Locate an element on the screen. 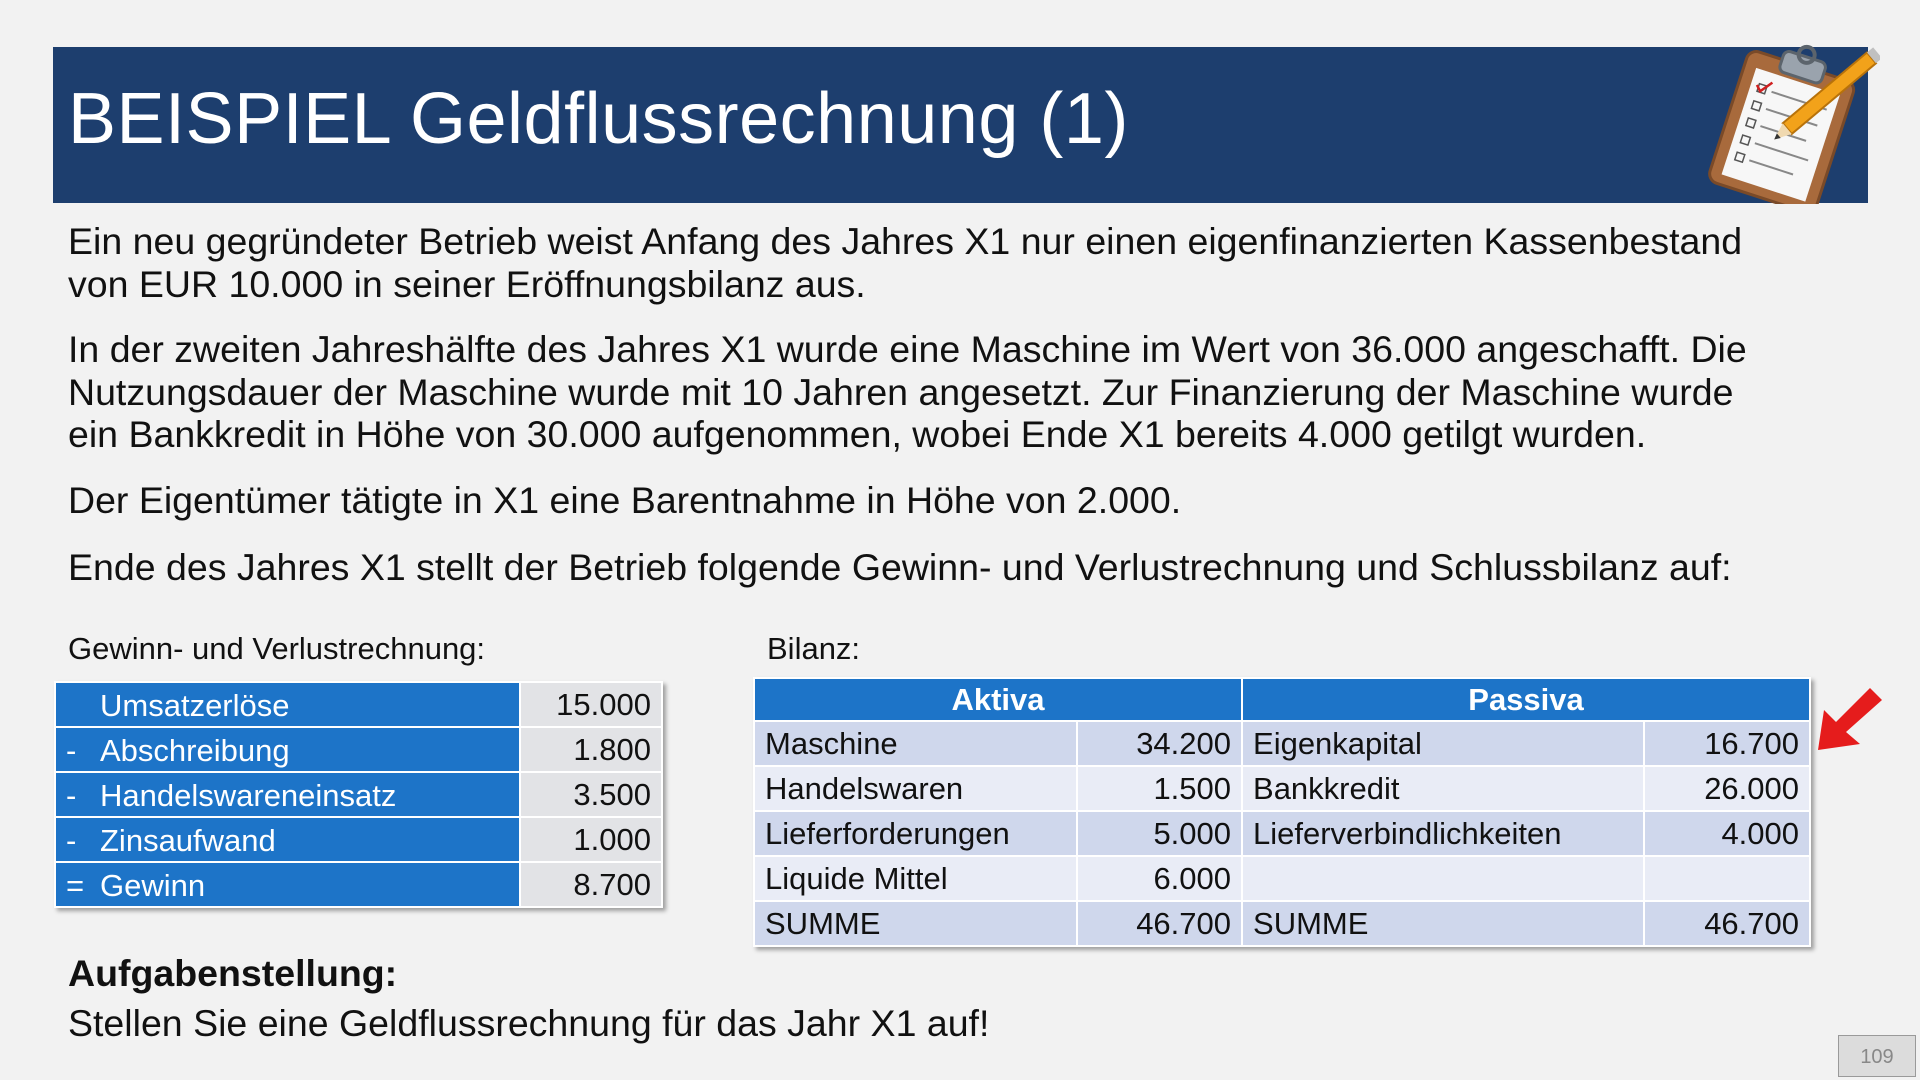 The image size is (1920, 1080). page-number: 109 is located at coordinates (1877, 1056).